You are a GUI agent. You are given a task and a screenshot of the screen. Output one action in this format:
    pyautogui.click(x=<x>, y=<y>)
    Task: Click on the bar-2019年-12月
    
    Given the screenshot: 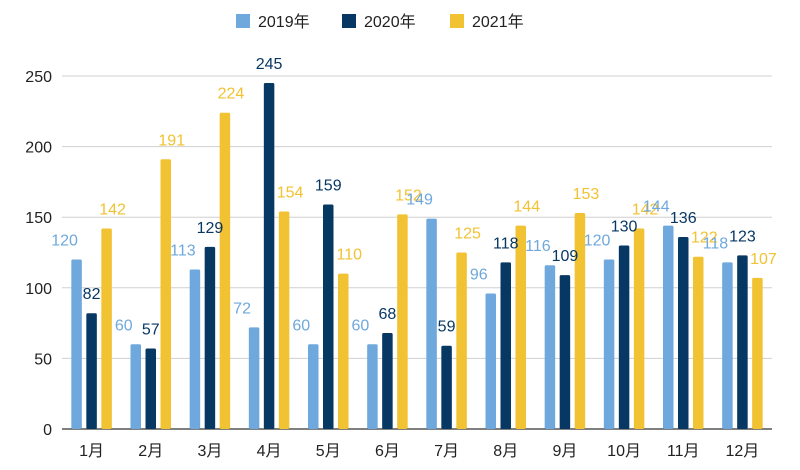 What is the action you would take?
    pyautogui.click(x=727, y=345)
    